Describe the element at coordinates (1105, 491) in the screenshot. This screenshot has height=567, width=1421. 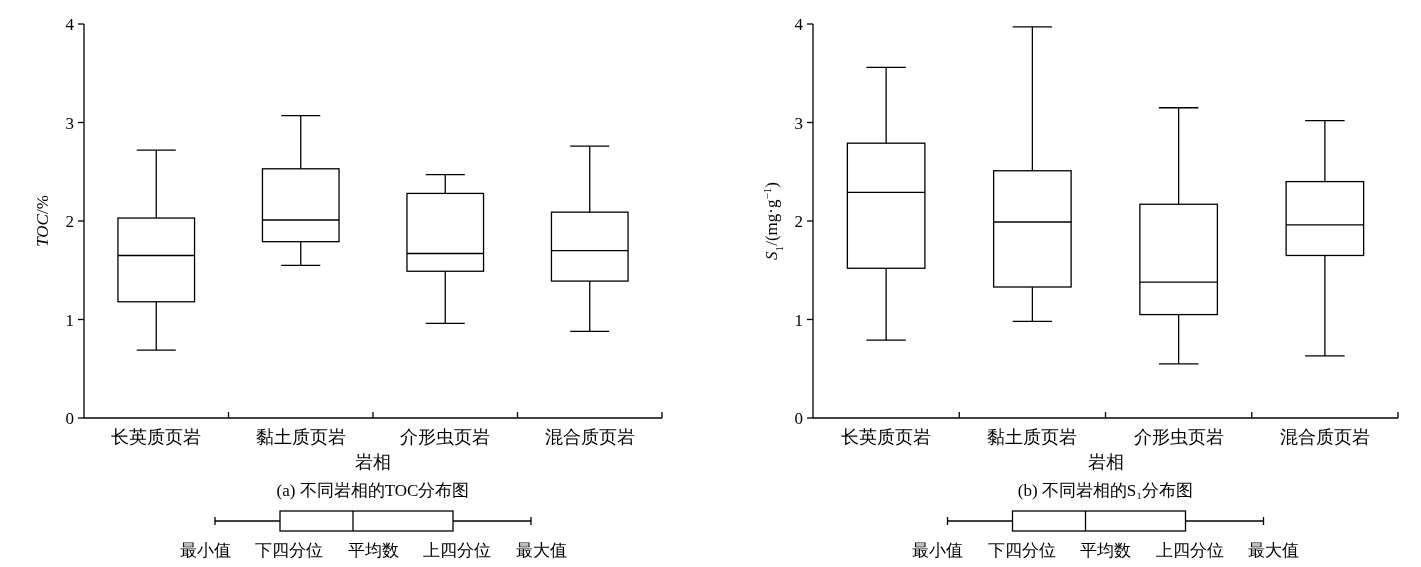
I see `text: (b) 不同岩相的S₁分布图` at that location.